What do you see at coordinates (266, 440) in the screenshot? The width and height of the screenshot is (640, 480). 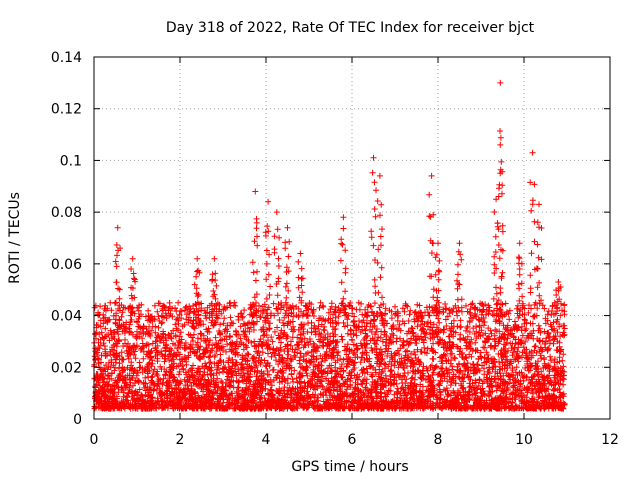 I see `x-tick-label: 4` at bounding box center [266, 440].